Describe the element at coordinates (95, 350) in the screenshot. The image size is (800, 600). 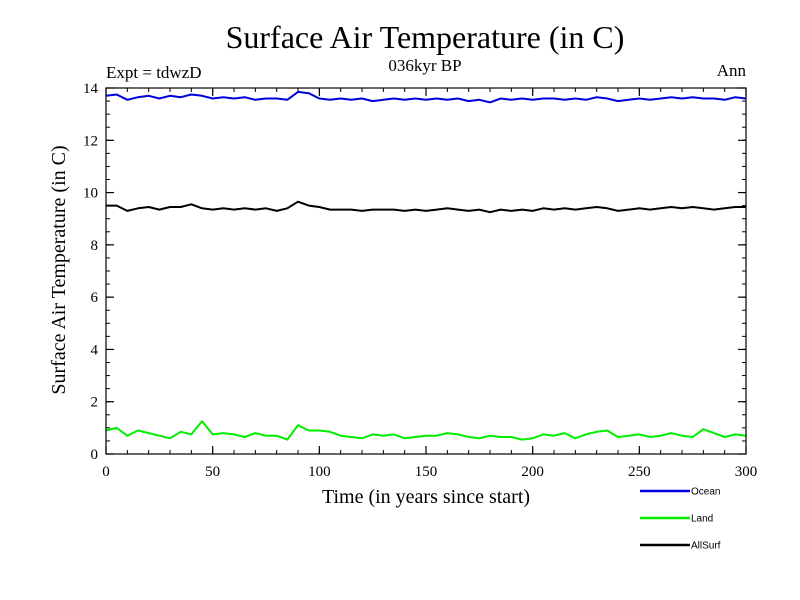
I see `y-tick-label: 4` at that location.